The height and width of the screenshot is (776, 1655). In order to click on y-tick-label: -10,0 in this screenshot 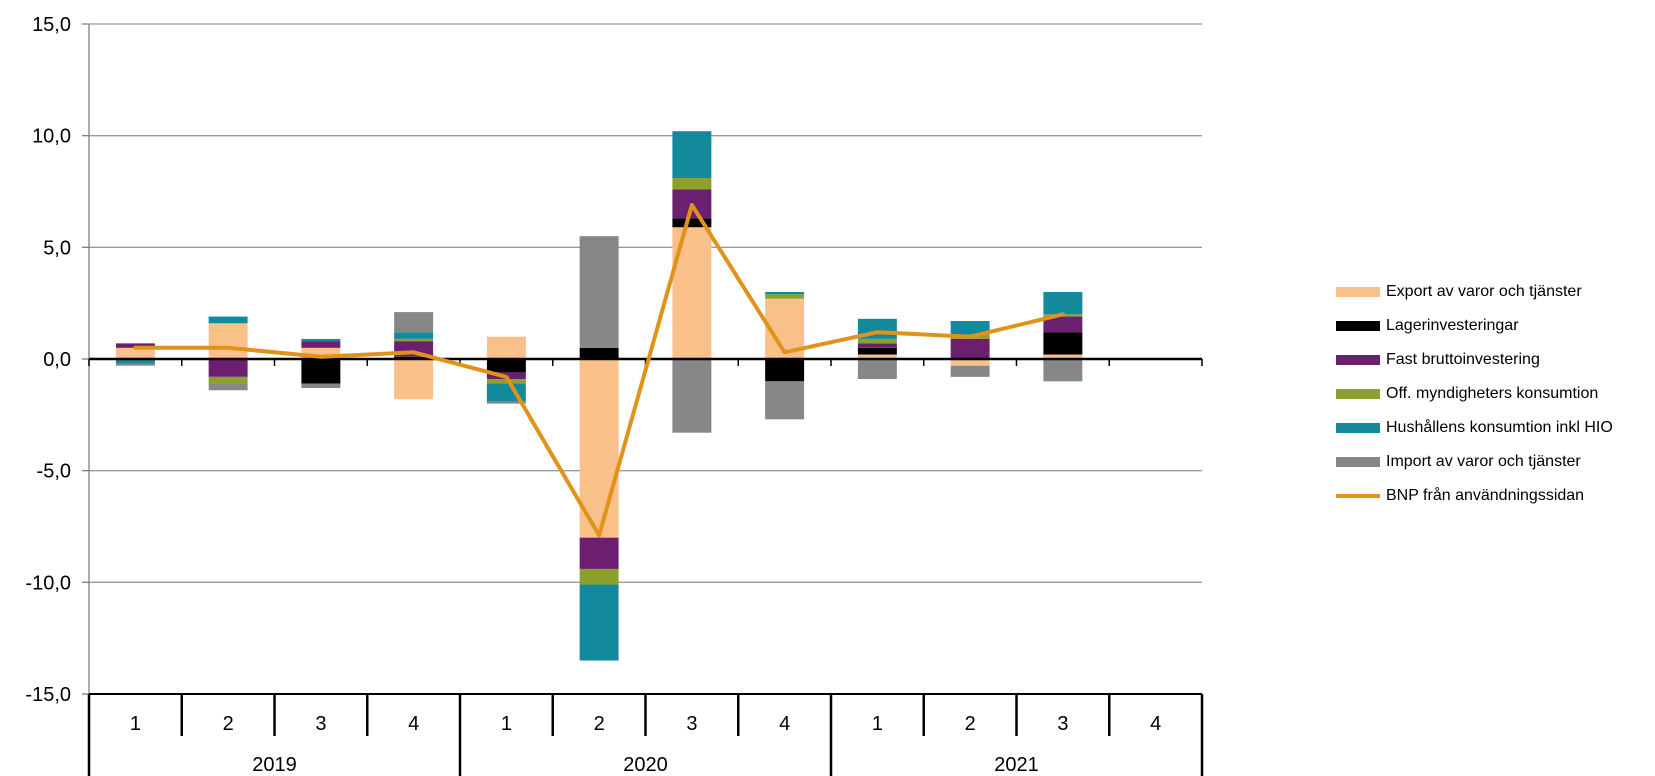, I will do `click(48, 583)`.